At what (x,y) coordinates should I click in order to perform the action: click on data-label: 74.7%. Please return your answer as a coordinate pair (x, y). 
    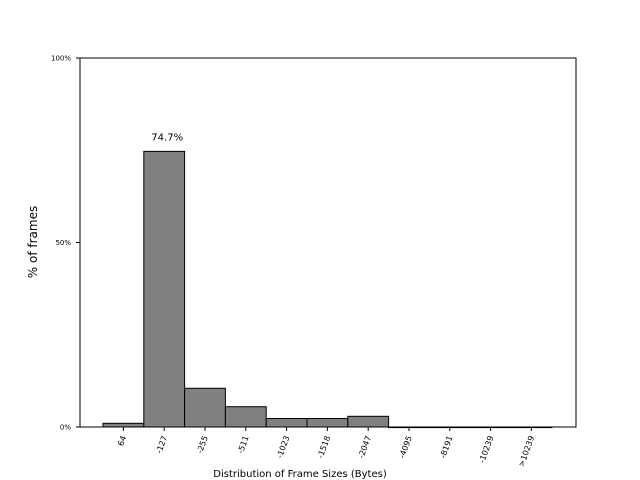
    Looking at the image, I should click on (167, 137).